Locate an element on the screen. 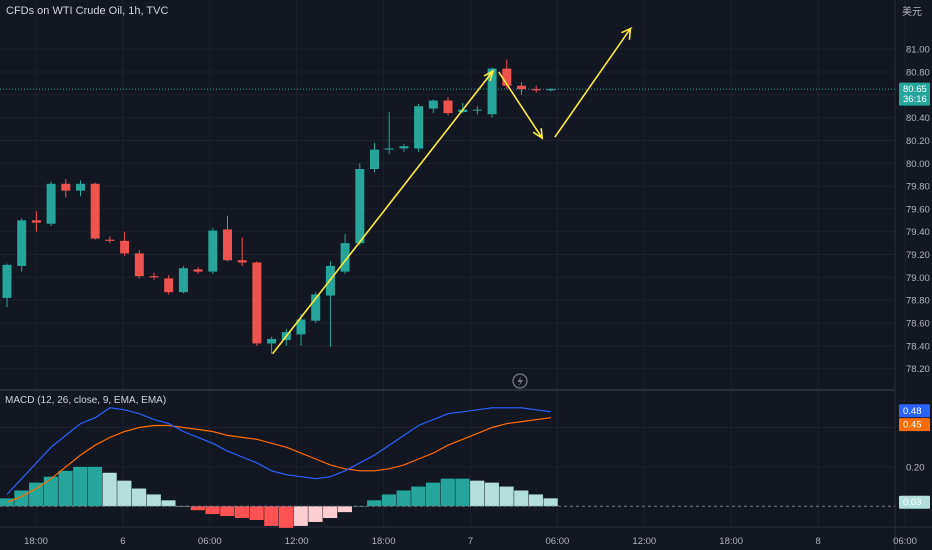 Image resolution: width=932 pixels, height=550 pixels. histogram-value-badge: 0.03 is located at coordinates (914, 502).